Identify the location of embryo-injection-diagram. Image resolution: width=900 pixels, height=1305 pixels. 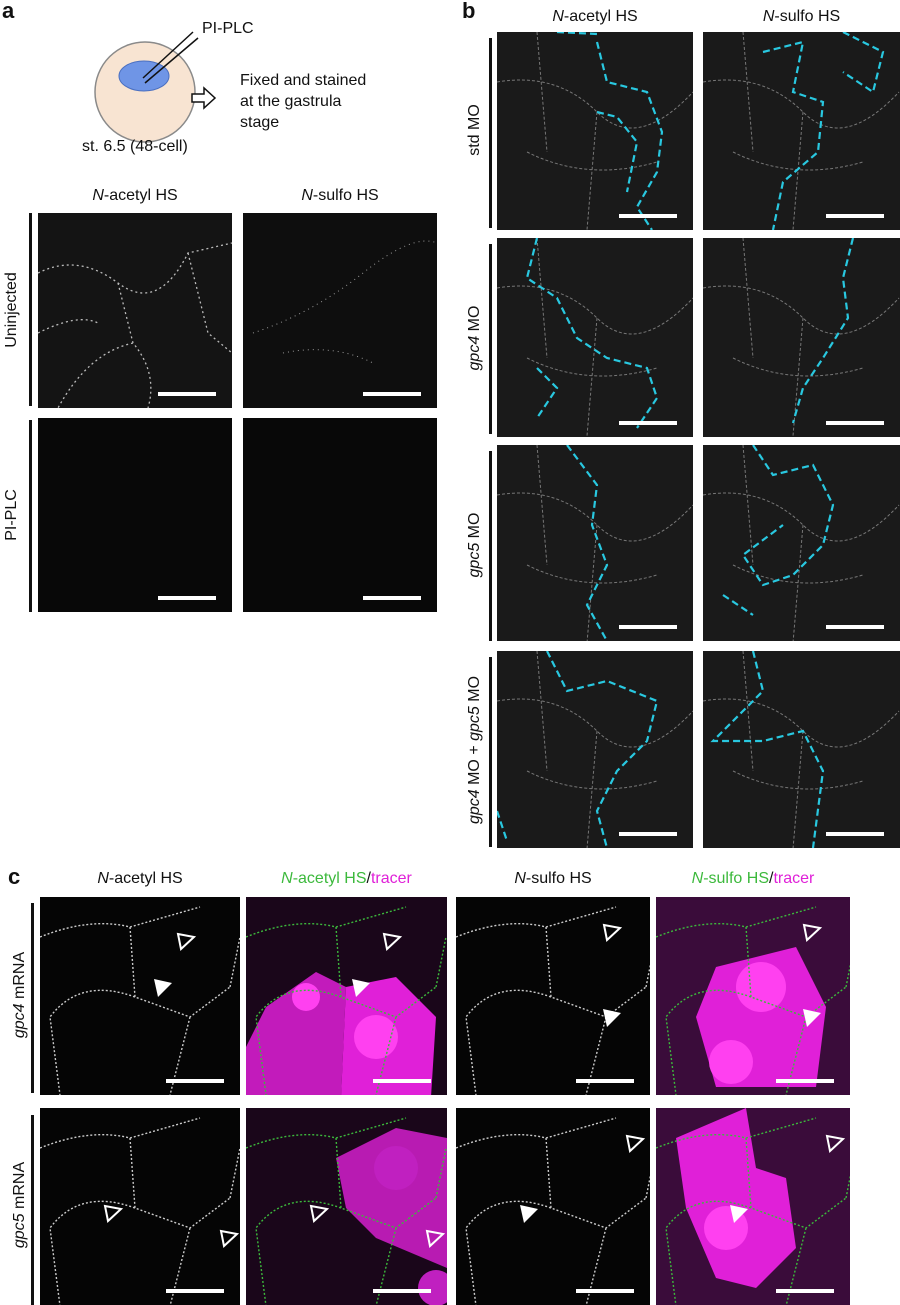
(155, 87).